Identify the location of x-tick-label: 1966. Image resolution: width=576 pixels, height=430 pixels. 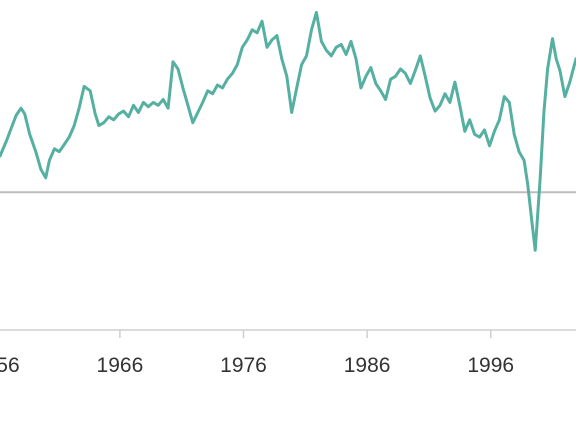
(120, 365).